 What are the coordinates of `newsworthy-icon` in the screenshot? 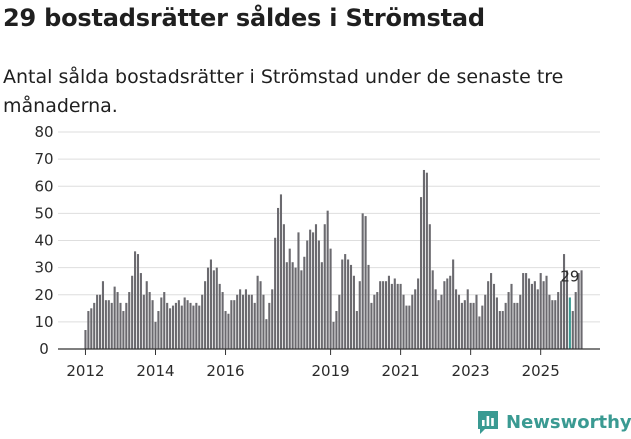 It's located at (488, 422).